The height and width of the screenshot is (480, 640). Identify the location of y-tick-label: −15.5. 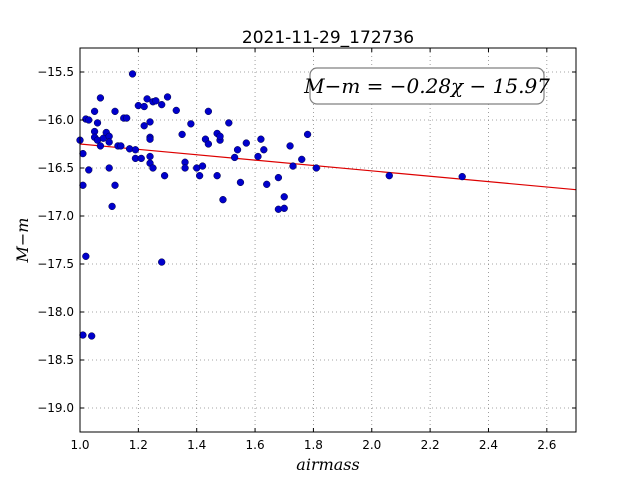
(55, 72).